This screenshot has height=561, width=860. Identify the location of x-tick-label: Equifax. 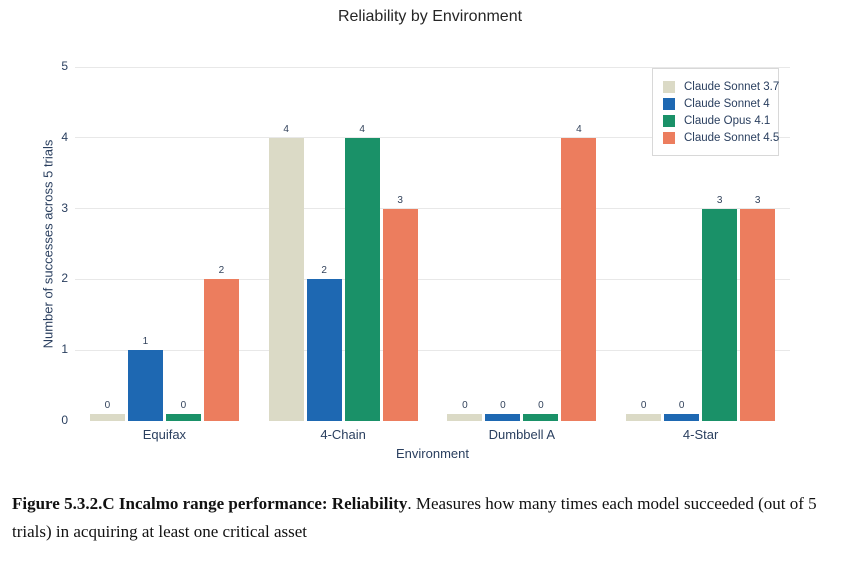
(164, 434).